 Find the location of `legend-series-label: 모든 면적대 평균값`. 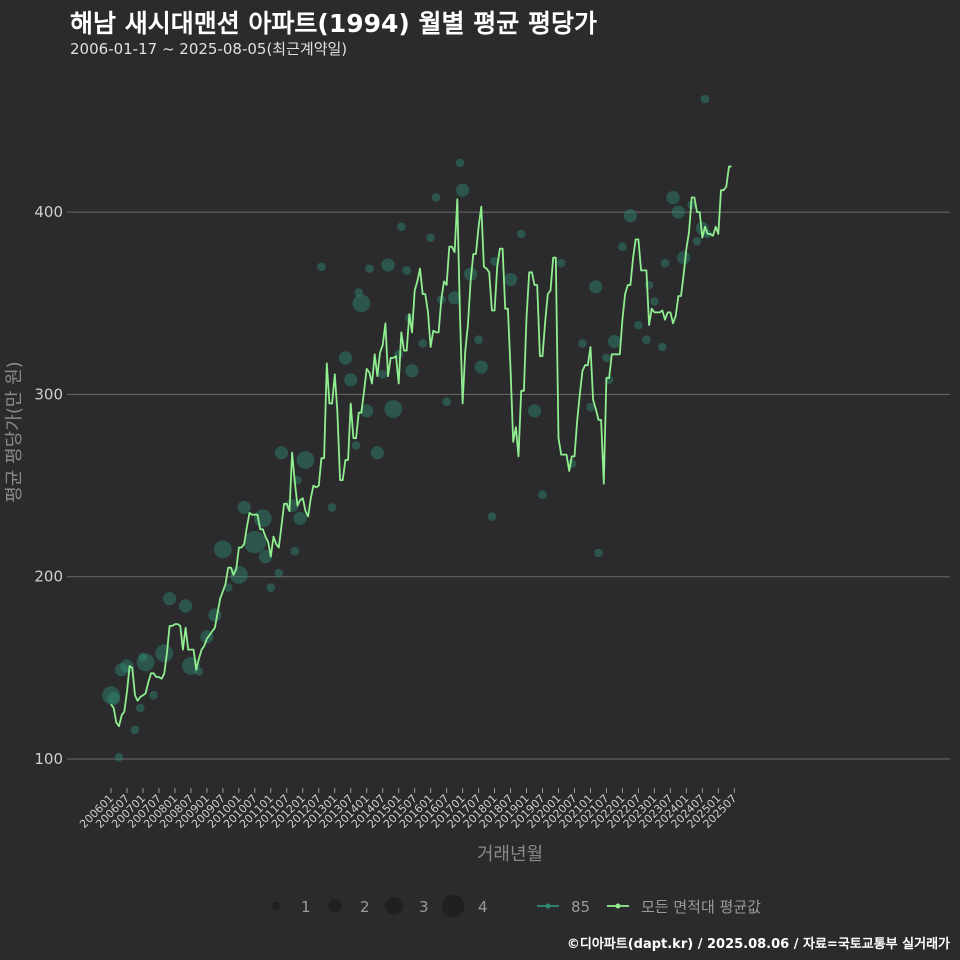

legend-series-label: 모든 면적대 평균값 is located at coordinates (701, 907).